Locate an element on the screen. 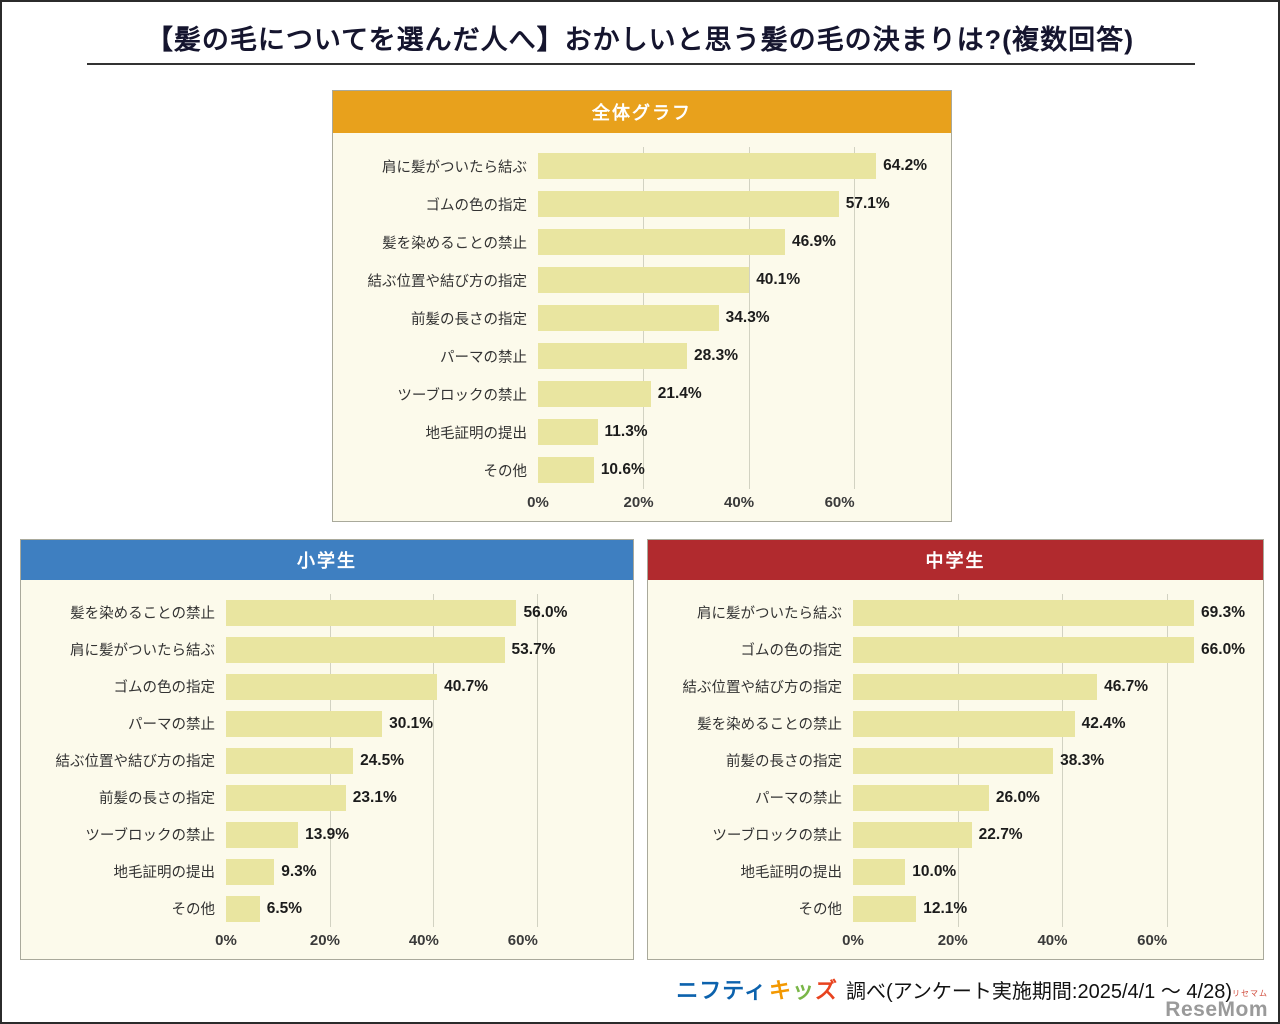 The height and width of the screenshot is (1024, 1280). nifty-logo-text: ニフティ is located at coordinates (721, 990).